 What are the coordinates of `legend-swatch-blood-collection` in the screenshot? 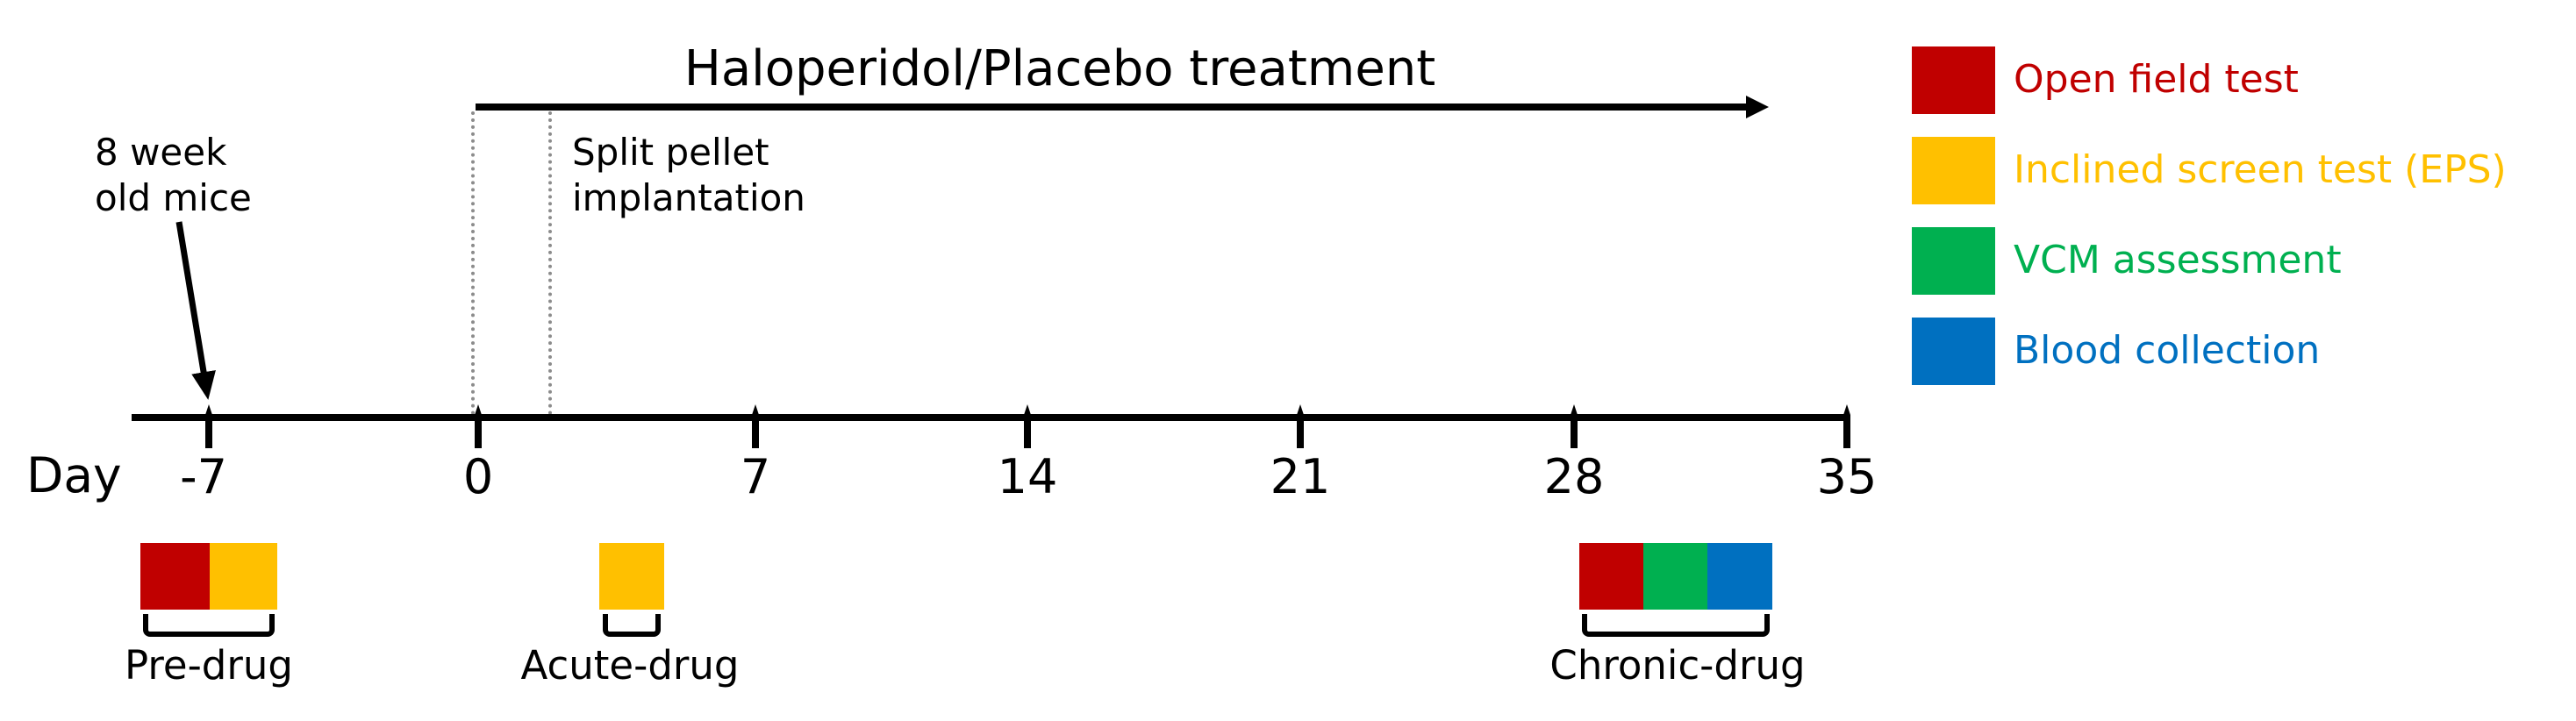 It's located at (1953, 351).